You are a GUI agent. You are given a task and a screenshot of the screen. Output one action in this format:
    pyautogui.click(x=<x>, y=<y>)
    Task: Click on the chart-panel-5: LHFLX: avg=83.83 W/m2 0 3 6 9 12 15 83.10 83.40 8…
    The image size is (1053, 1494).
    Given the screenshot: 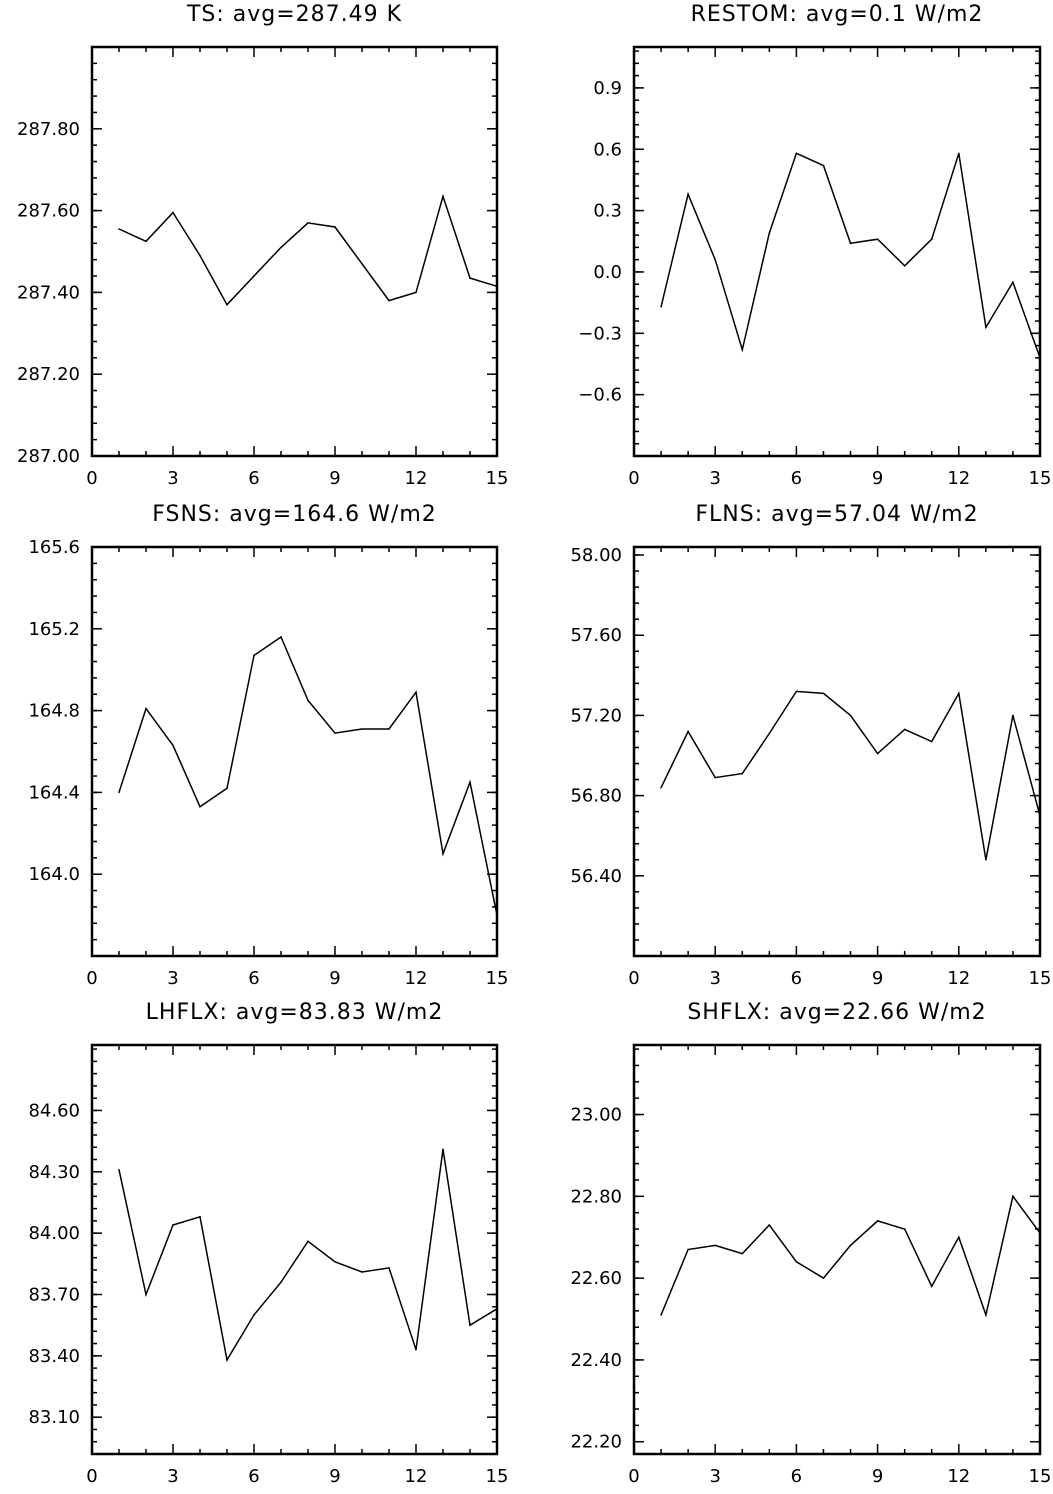 What is the action you would take?
    pyautogui.click(x=268, y=1243)
    